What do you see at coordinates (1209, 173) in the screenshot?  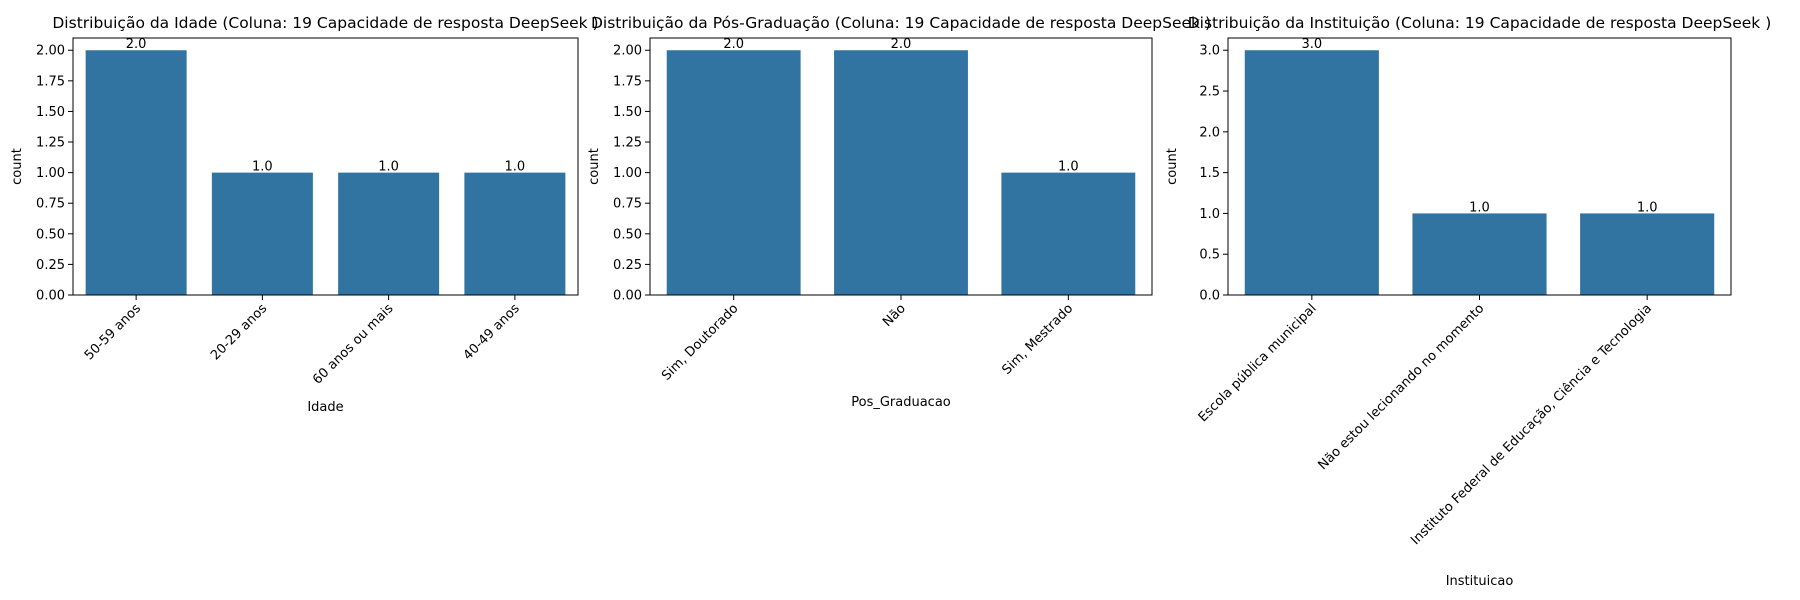 I see `y-tick-label: 1.5` at bounding box center [1209, 173].